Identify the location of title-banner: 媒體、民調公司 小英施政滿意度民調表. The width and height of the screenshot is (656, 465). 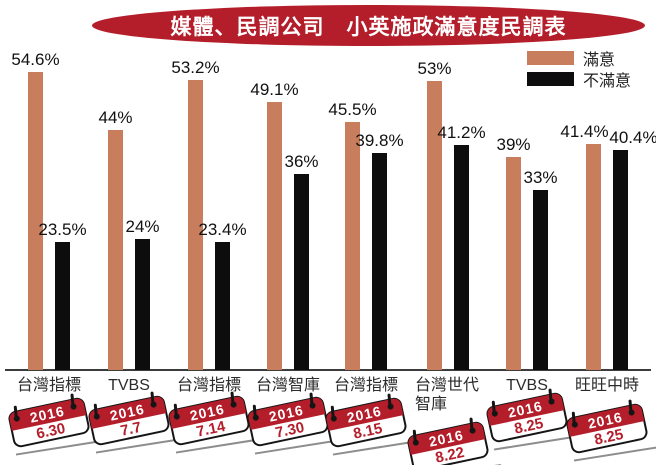
(368, 25).